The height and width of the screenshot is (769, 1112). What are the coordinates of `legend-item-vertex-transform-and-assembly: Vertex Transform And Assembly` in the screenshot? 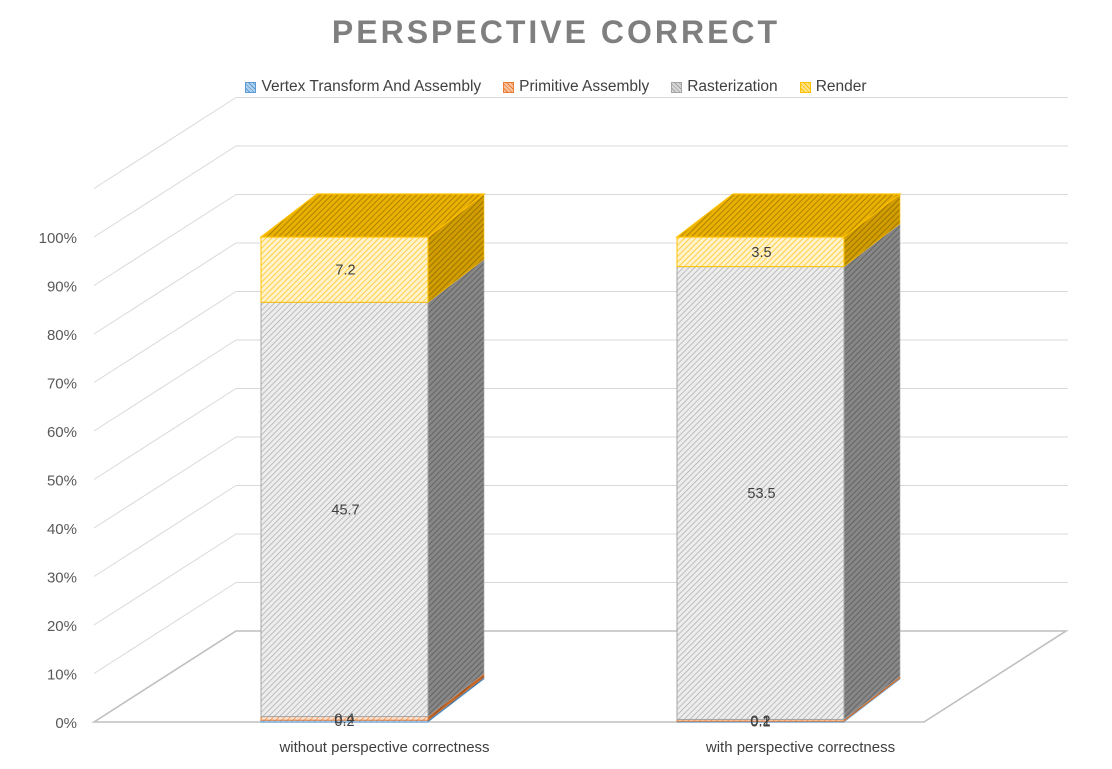 It's located at (363, 87).